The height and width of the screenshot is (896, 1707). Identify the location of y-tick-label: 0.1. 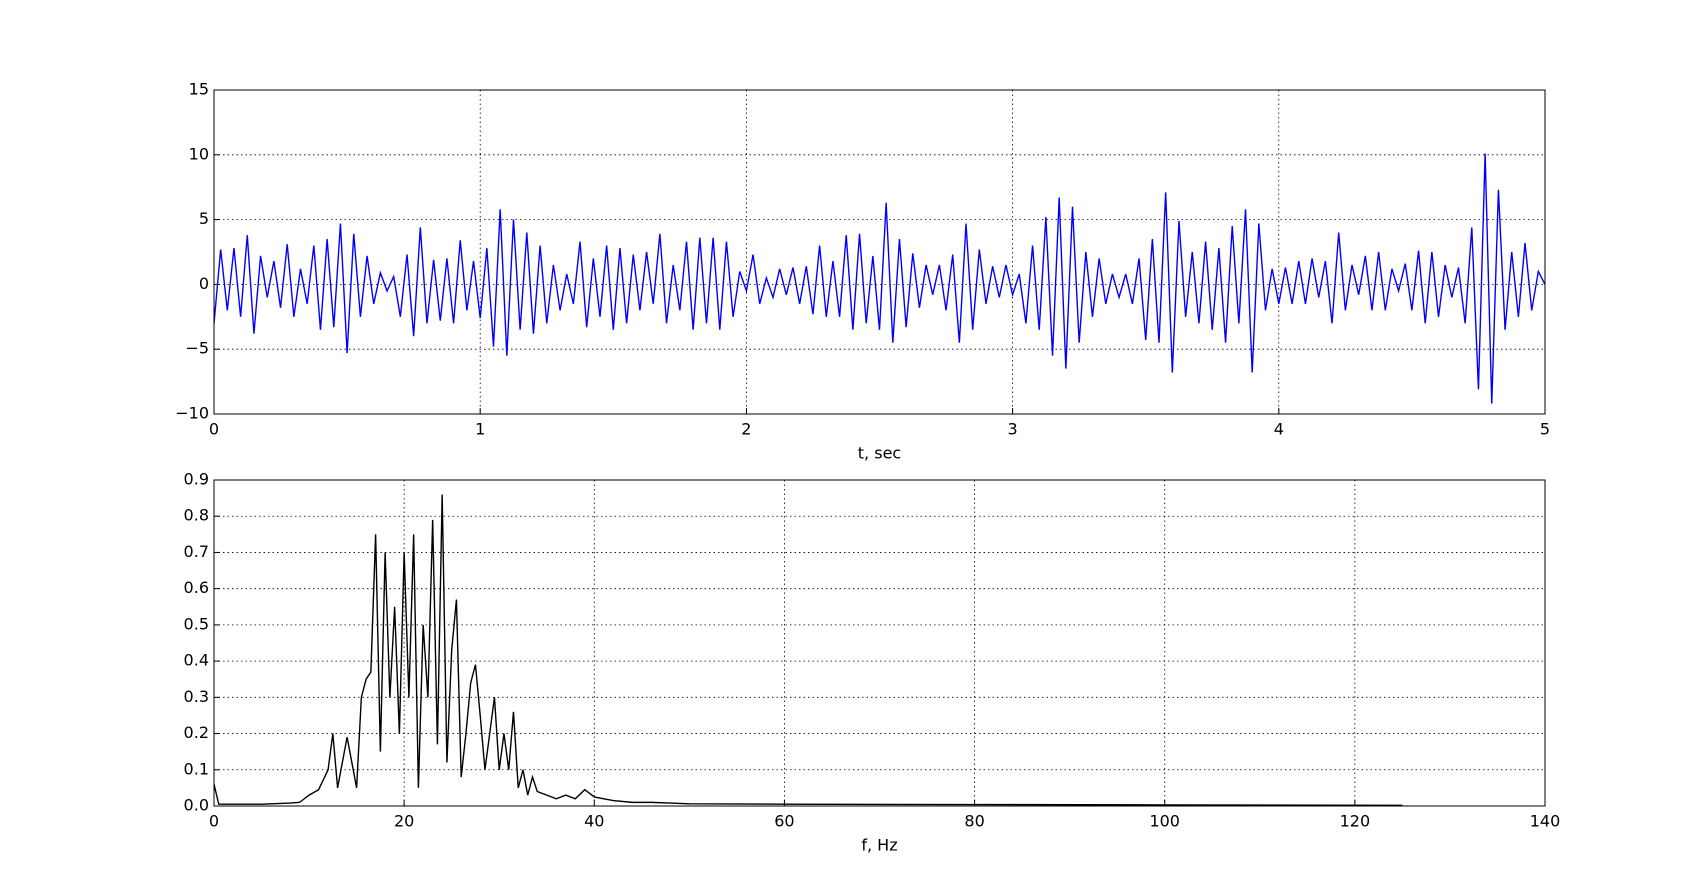
(196, 768).